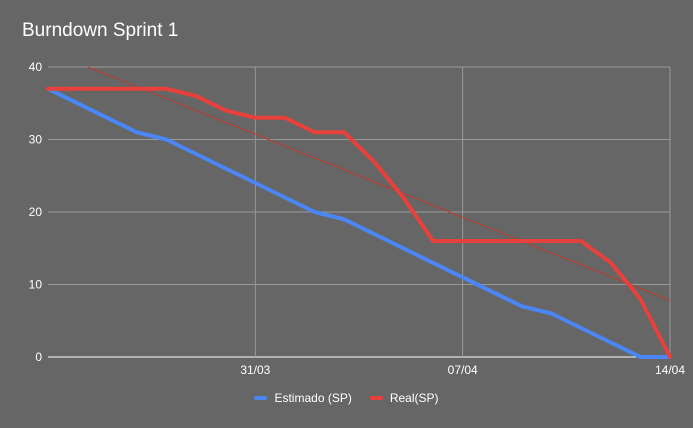 The width and height of the screenshot is (693, 428). What do you see at coordinates (36, 285) in the screenshot?
I see `y-tick-label: 10` at bounding box center [36, 285].